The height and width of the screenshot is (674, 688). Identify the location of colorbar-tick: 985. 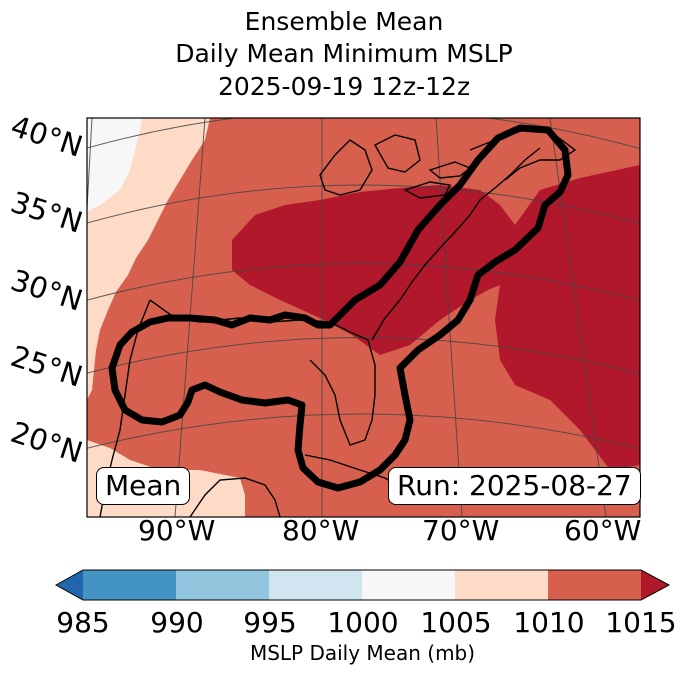
(83, 622).